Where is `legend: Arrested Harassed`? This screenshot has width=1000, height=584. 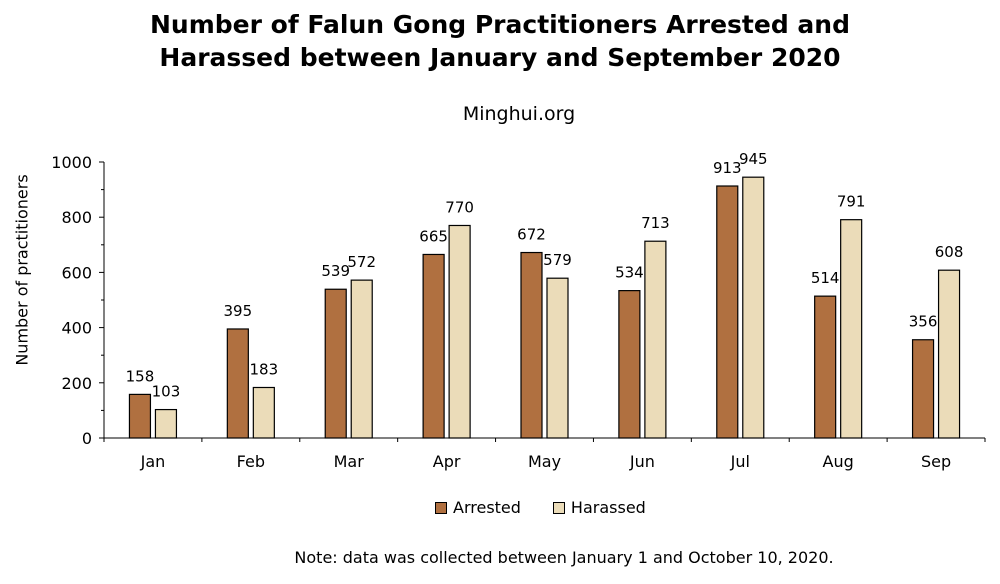
legend: Arrested Harassed is located at coordinates (556, 507).